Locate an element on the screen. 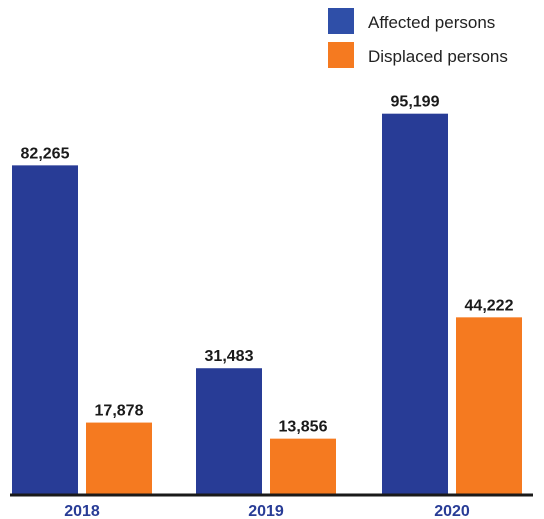 The image size is (544, 519). value-label-affected-2019: 31,483 is located at coordinates (229, 356).